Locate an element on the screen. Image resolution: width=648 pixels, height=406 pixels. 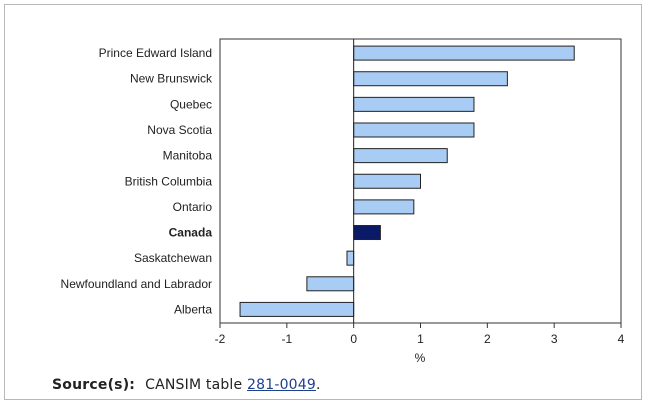
category-label-british-columbia: British Columbia is located at coordinates (169, 181).